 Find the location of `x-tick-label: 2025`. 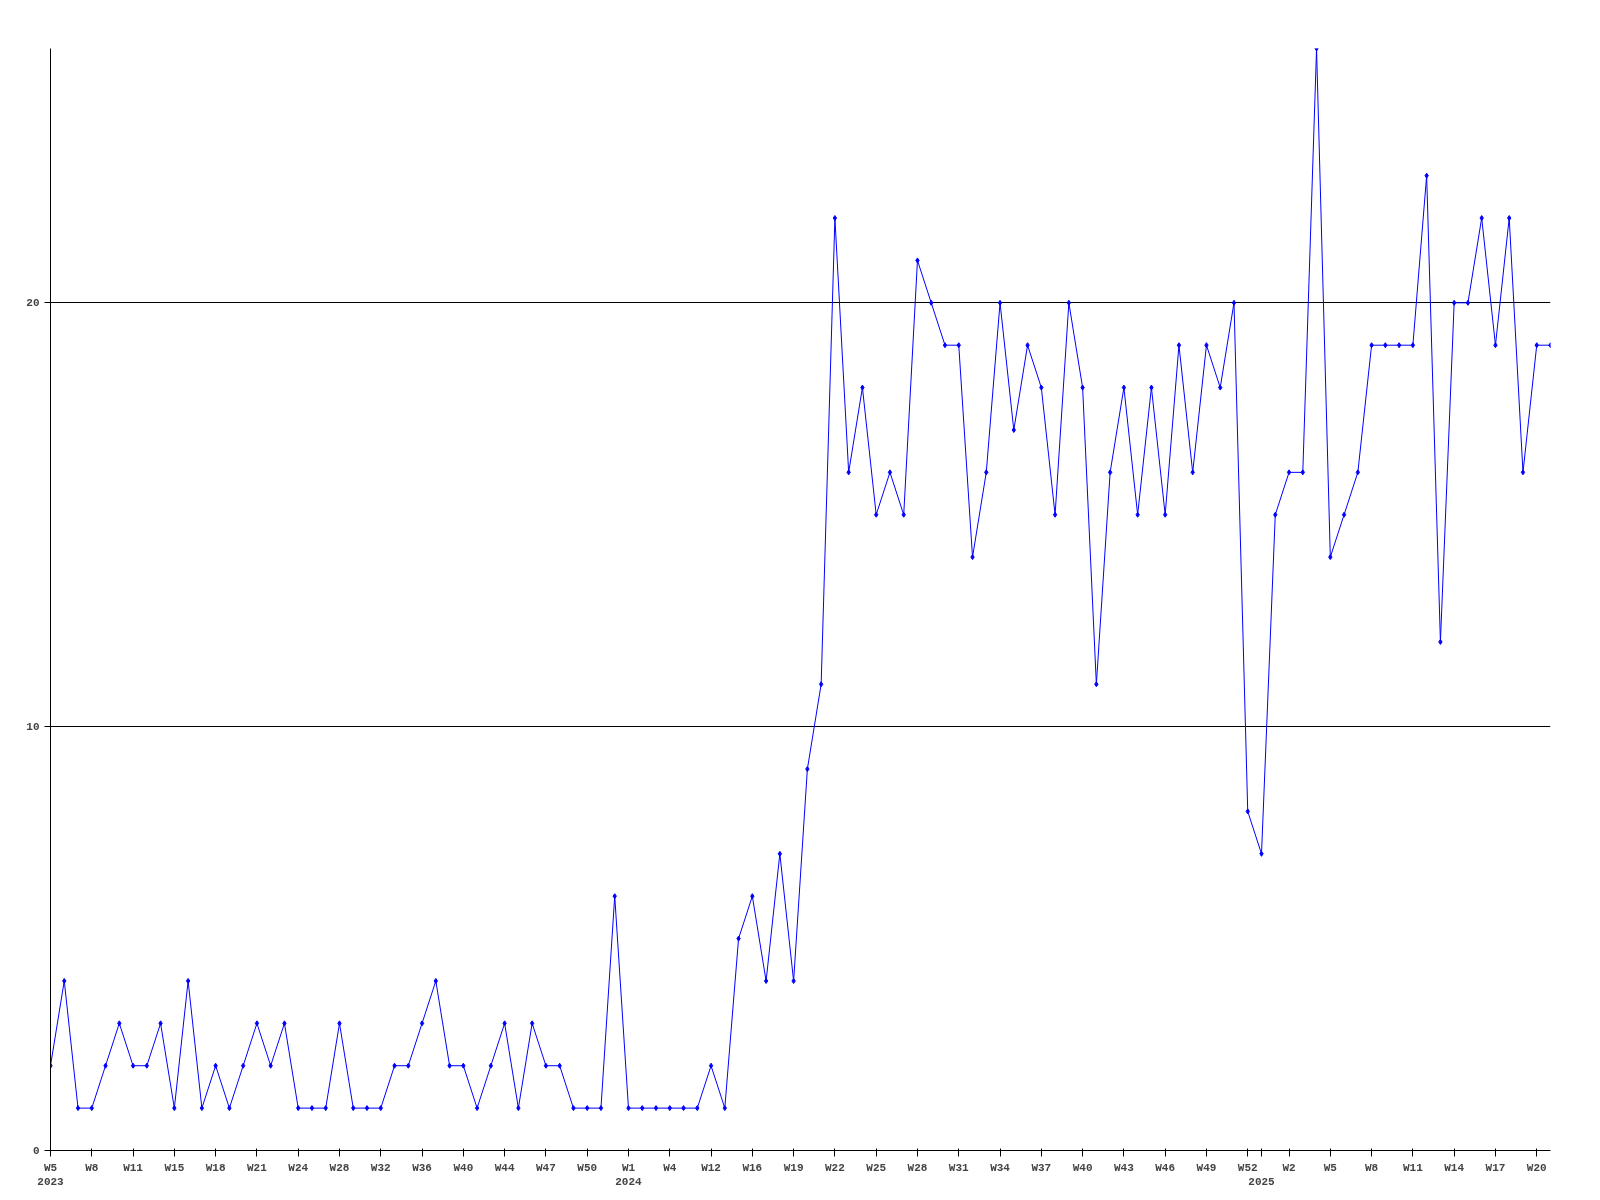

x-tick-label: 2025 is located at coordinates (1262, 1181).